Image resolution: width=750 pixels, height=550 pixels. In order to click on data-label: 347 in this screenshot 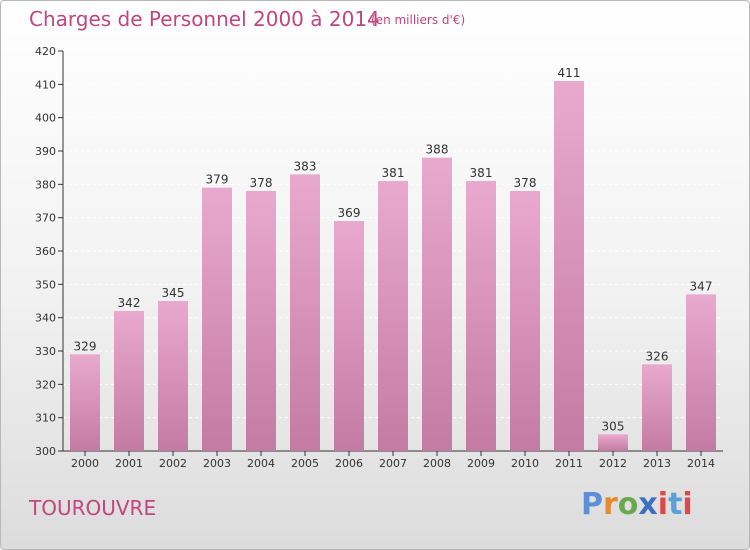, I will do `click(701, 286)`.